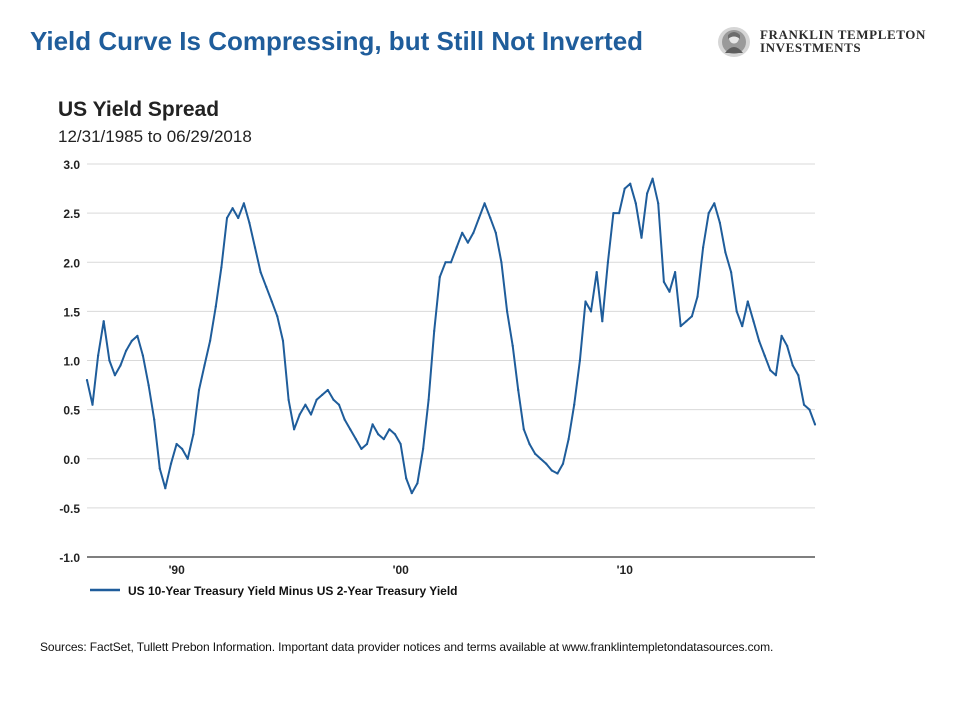  I want to click on y-tick-label: -1.0, so click(69, 558).